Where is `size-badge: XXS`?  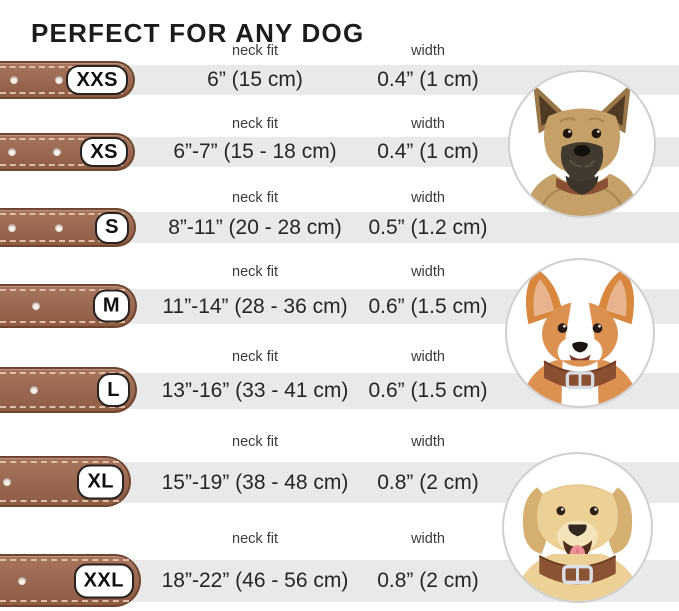 size-badge: XXS is located at coordinates (97, 80).